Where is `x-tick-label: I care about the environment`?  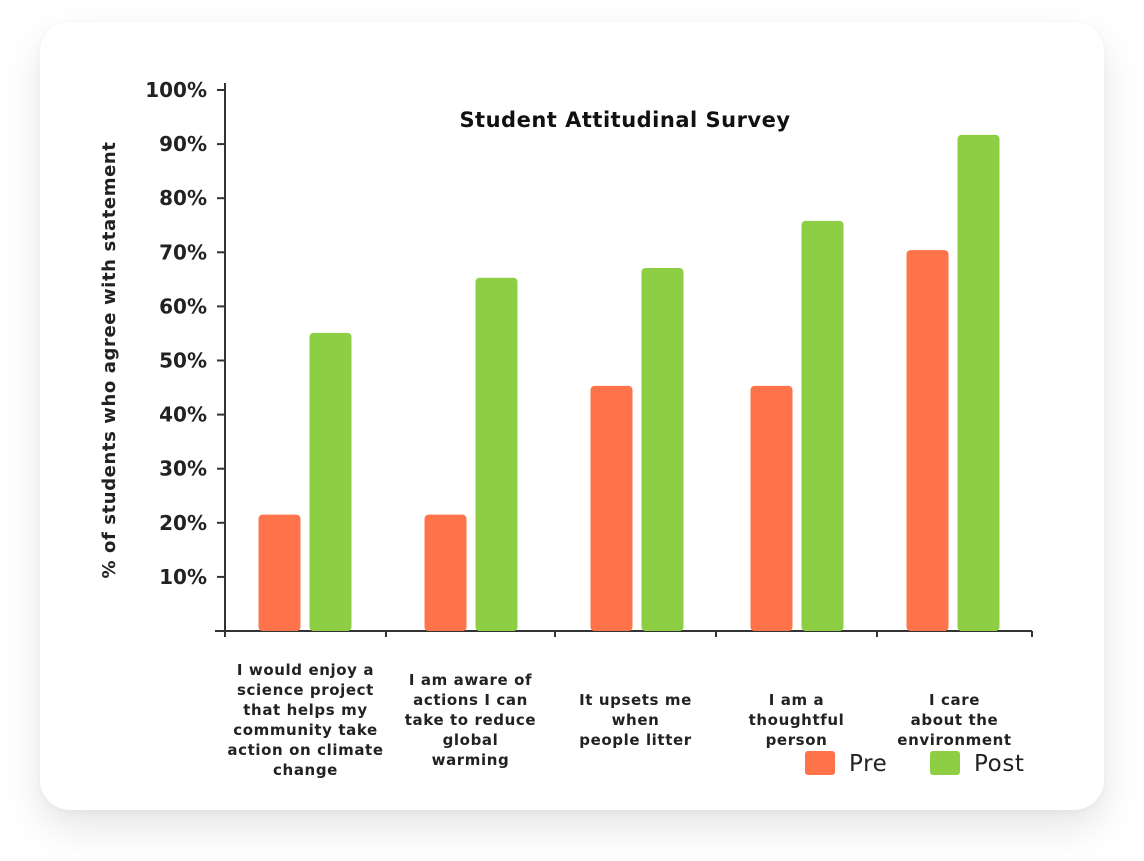 x-tick-label: I care about the environment is located at coordinates (954, 720).